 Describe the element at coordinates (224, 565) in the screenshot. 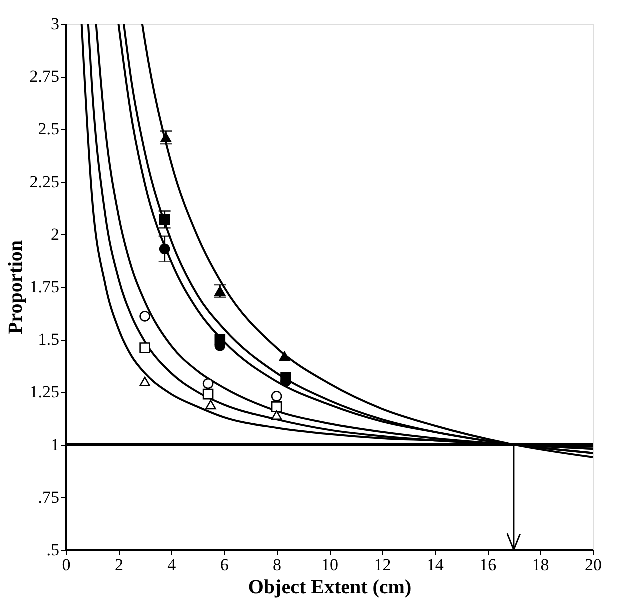

I see `x-tick-label: 6` at that location.